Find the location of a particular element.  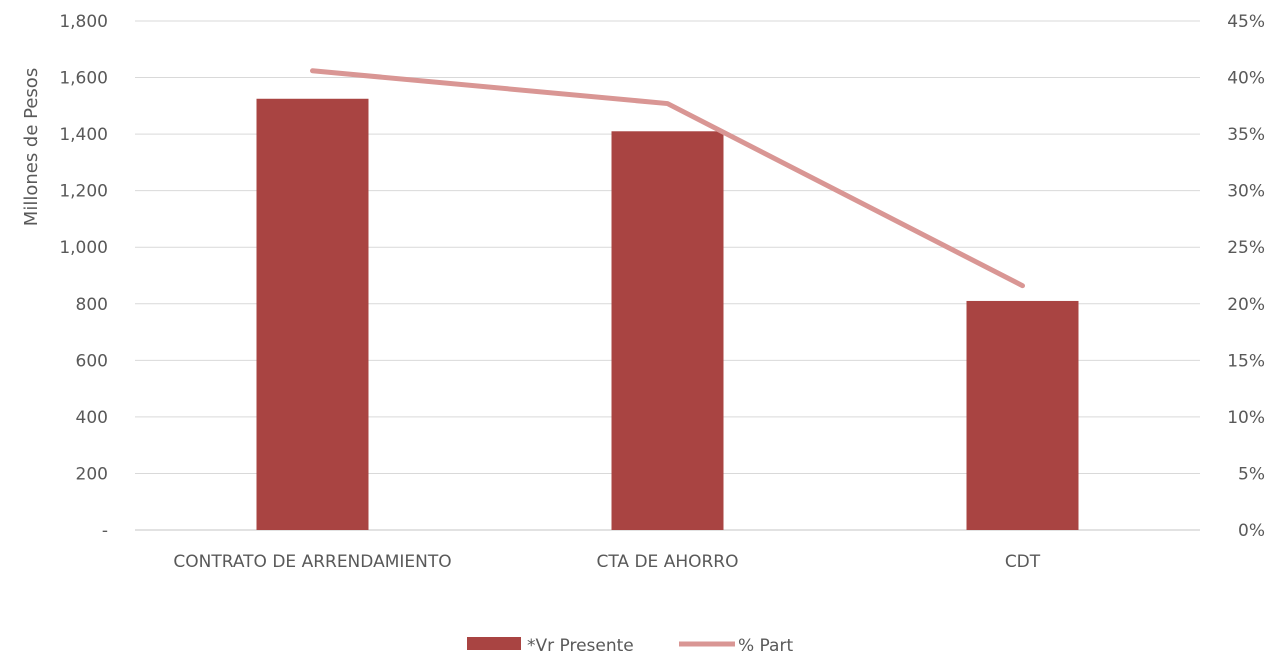

right-tick-label: 10% is located at coordinates (1246, 418).